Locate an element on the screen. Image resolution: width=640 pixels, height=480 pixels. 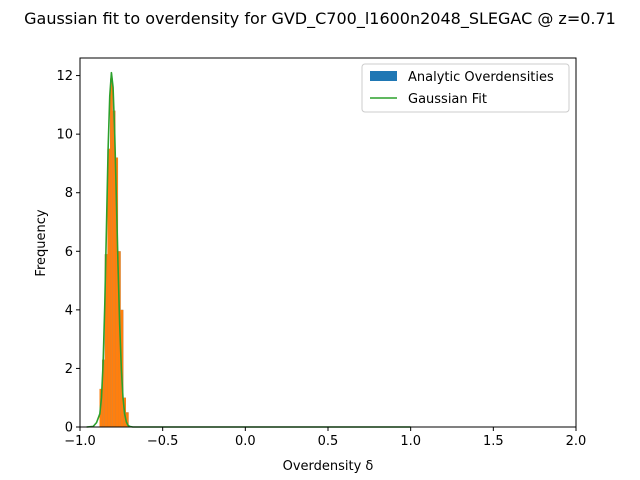
legend-label: Analytic Overdensities is located at coordinates (481, 77).